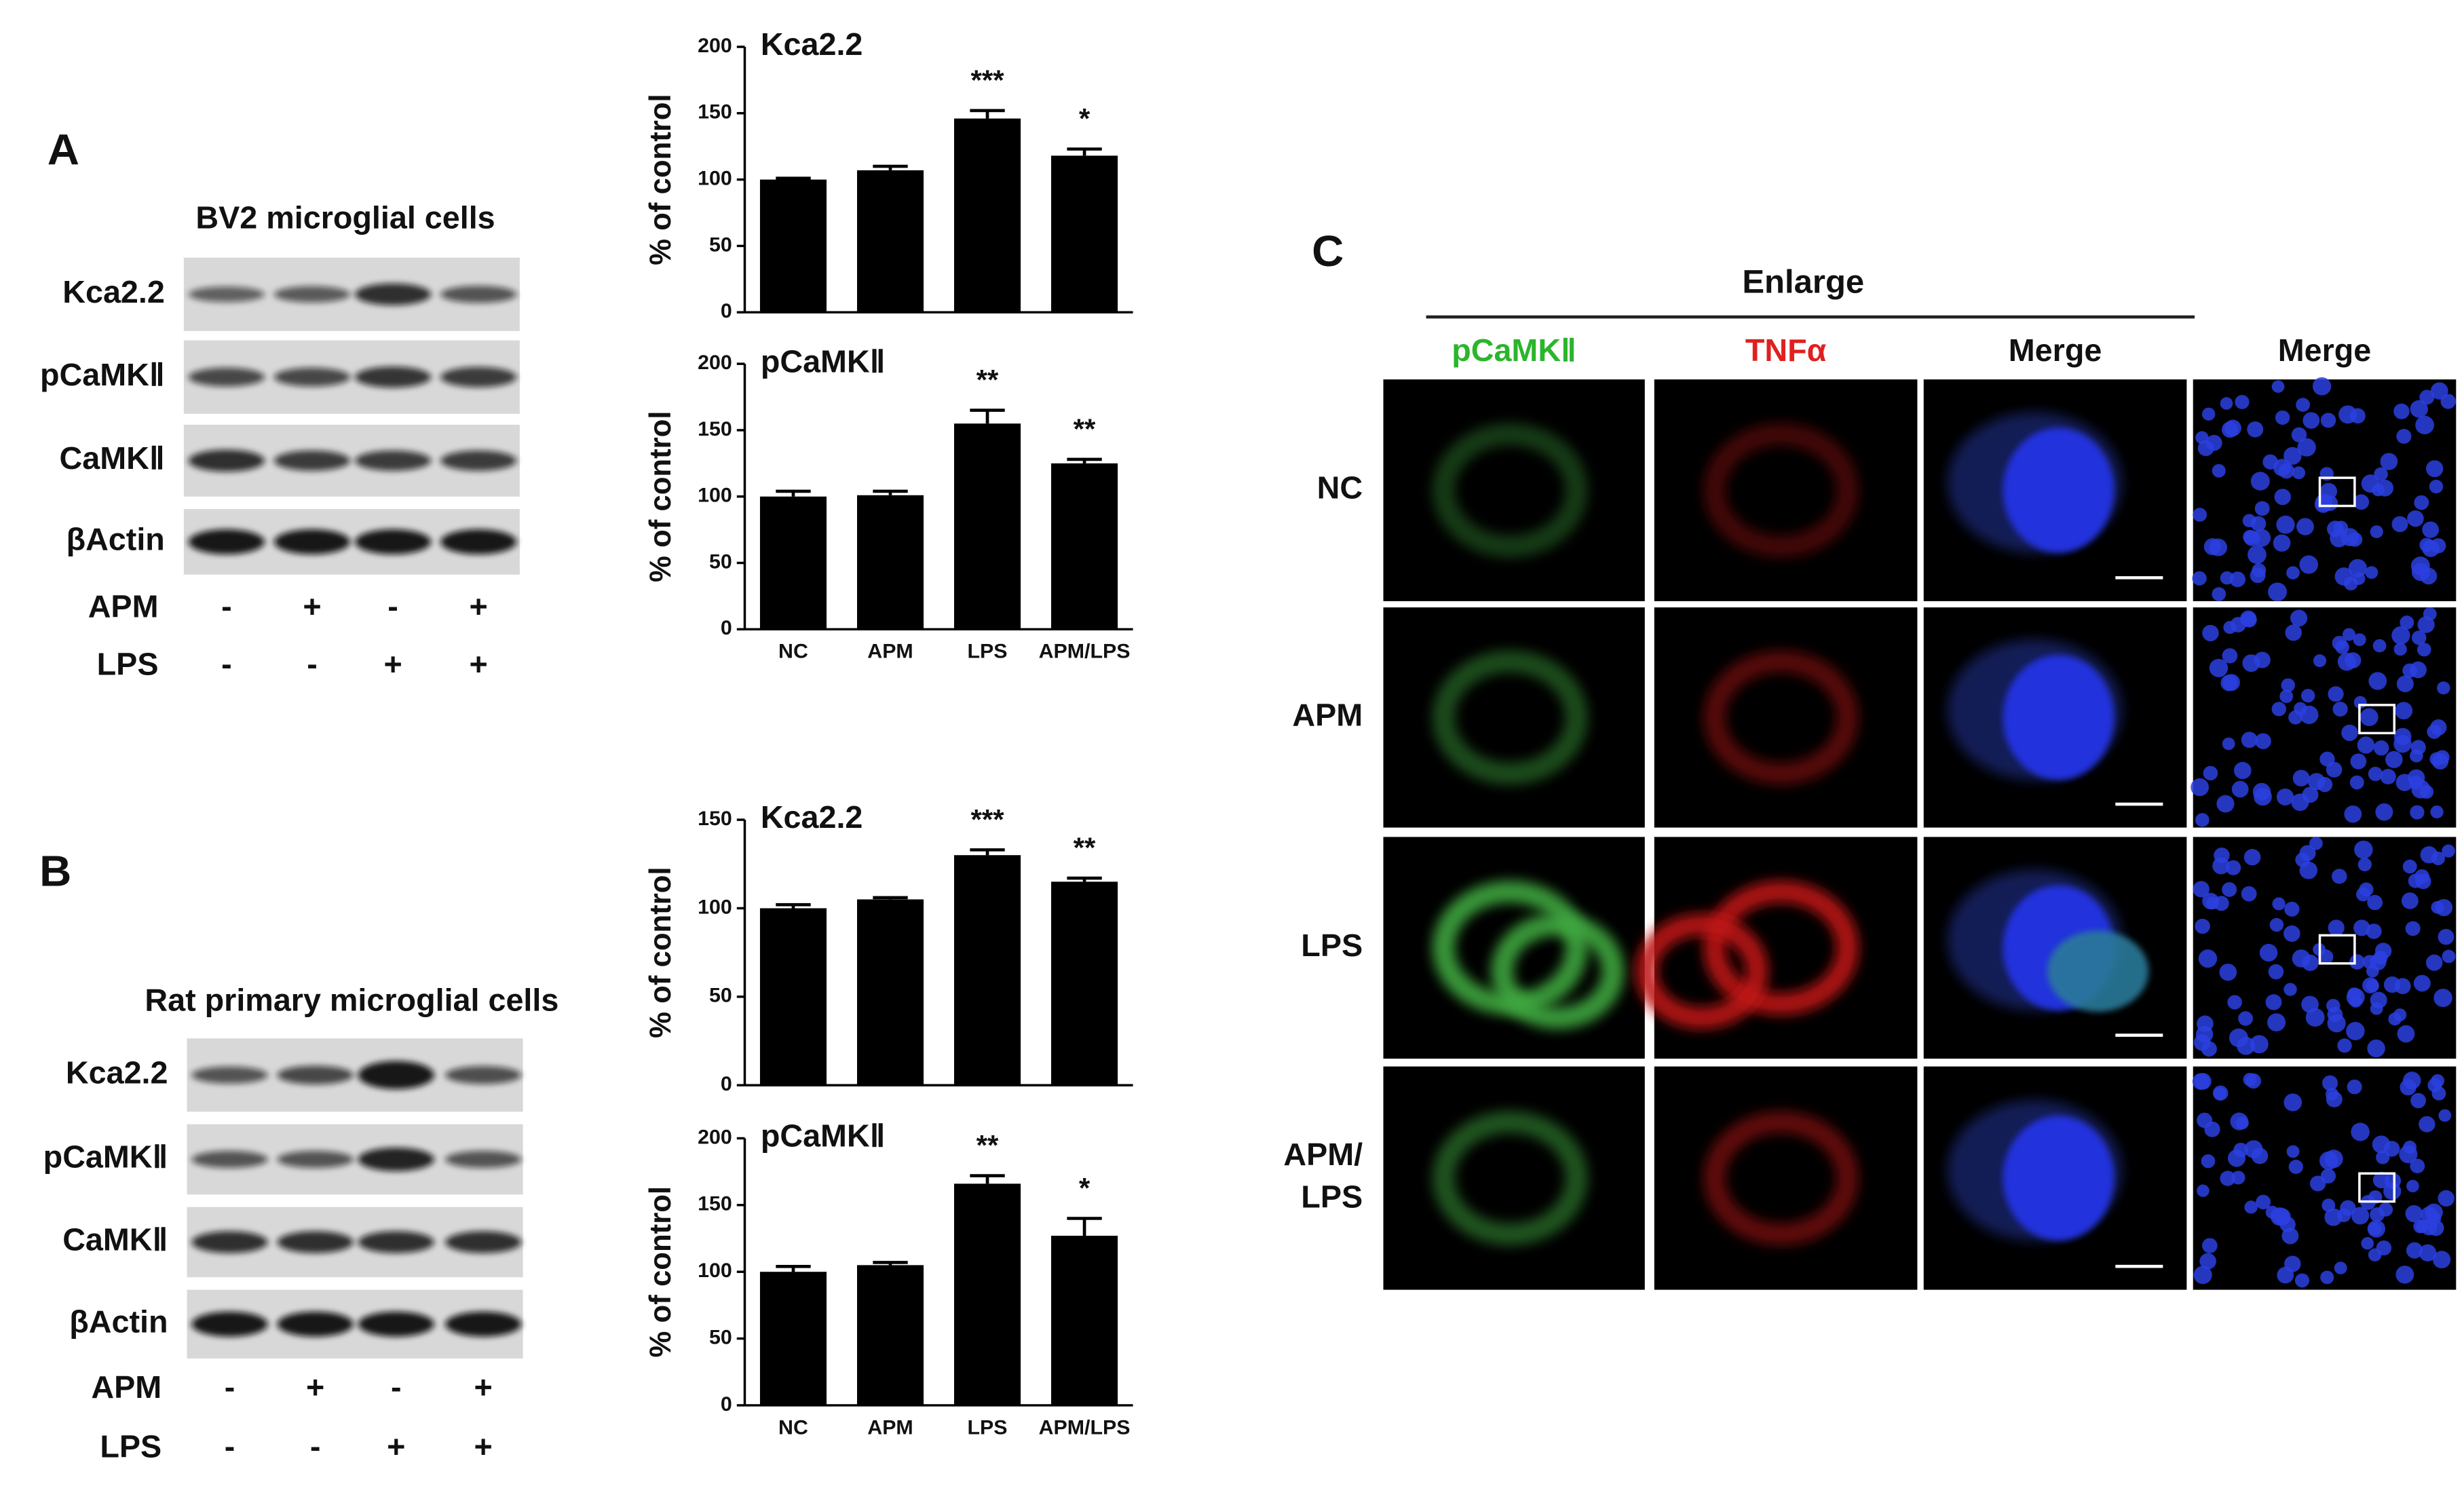  Describe the element at coordinates (1085, 652) in the screenshot. I see `x-tick-label: APM/LPS` at that location.